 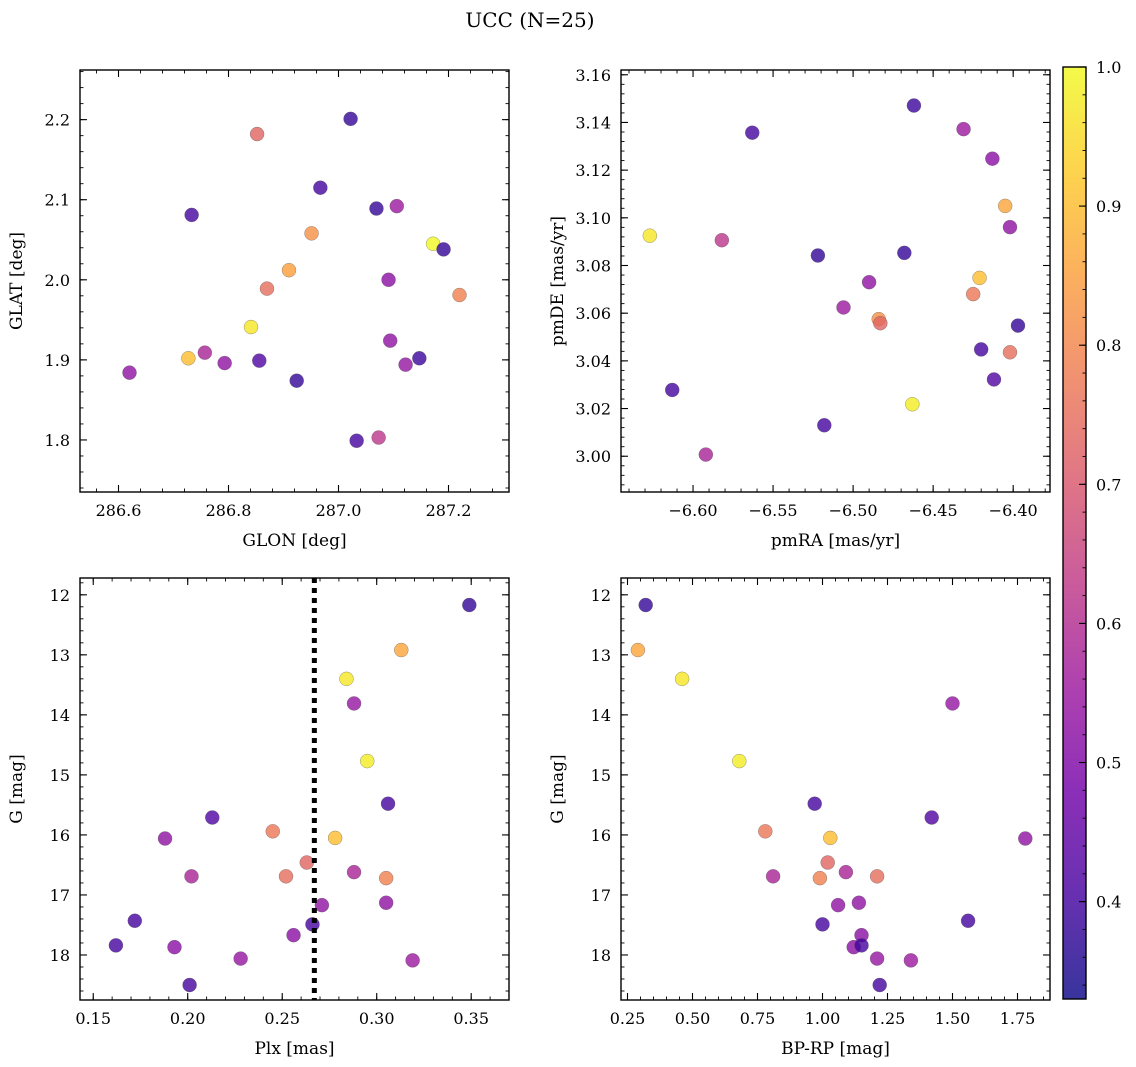 I want to click on y-tick-label: 13, so click(x=601, y=655).